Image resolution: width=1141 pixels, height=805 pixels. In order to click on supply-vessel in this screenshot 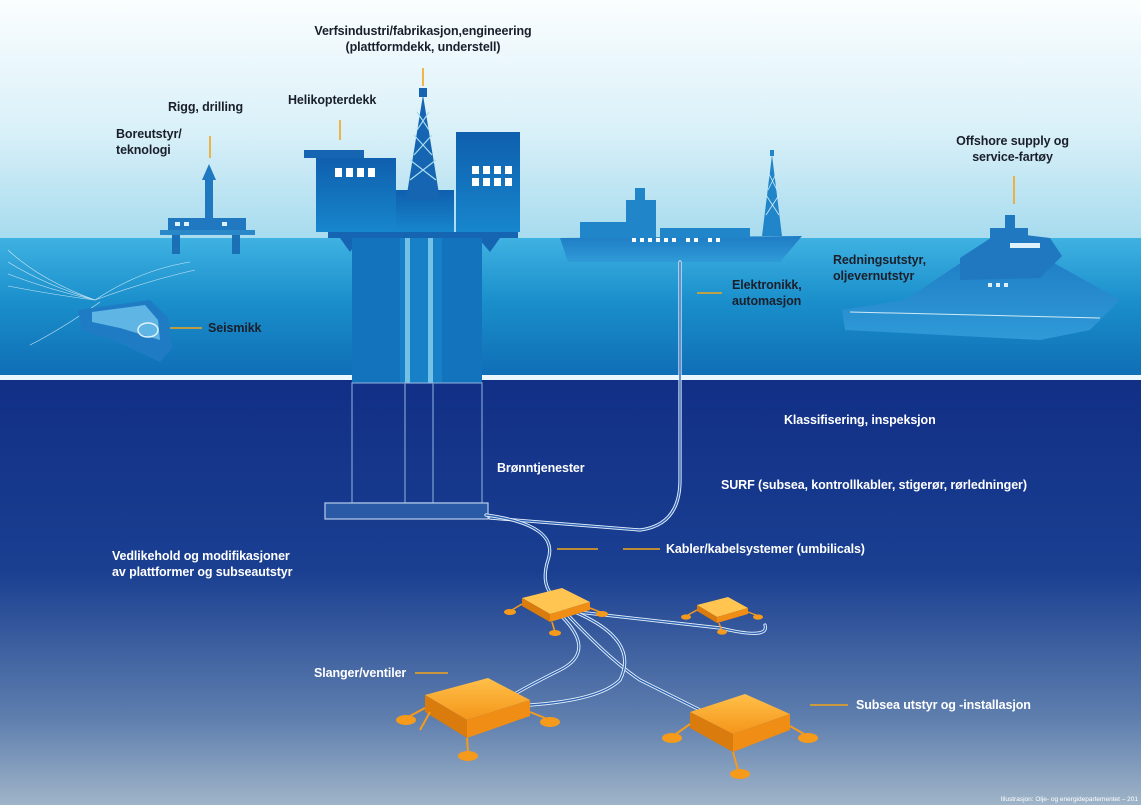, I will do `click(981, 277)`.